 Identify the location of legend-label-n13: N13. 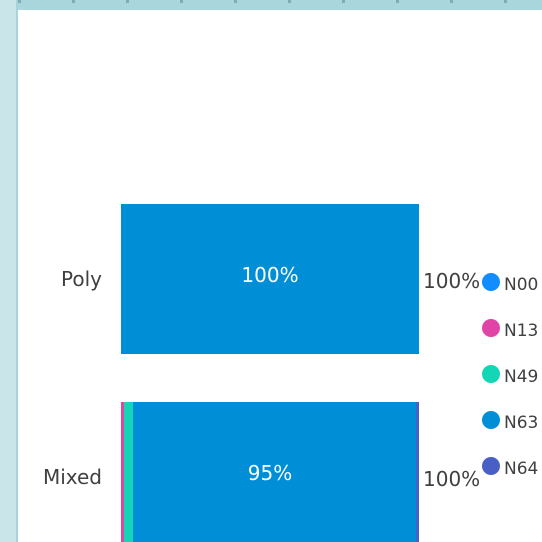
(521, 331).